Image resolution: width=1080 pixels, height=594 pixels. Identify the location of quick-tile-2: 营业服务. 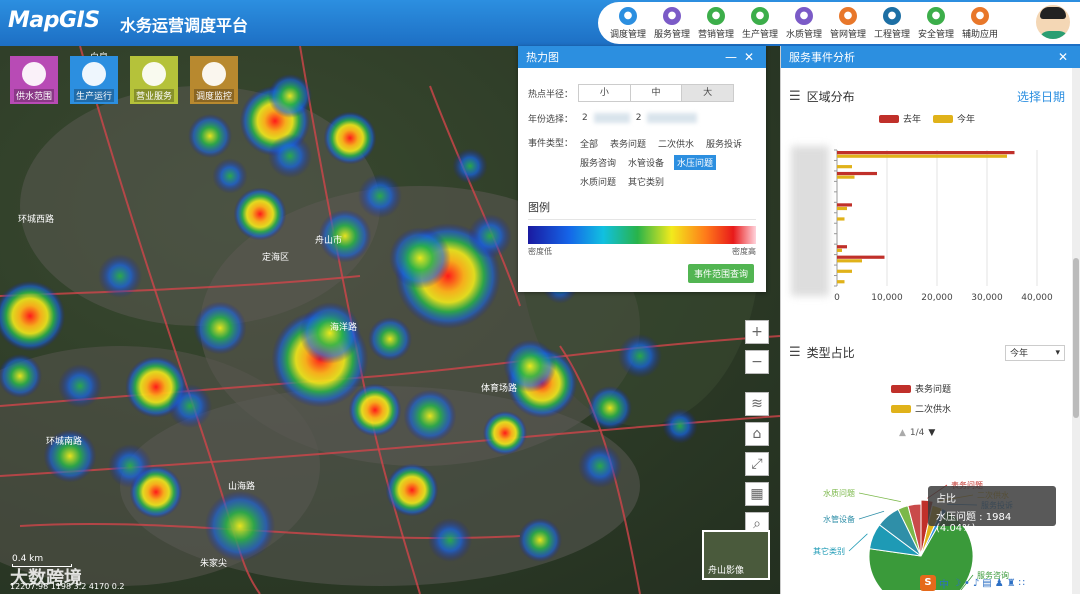
(154, 80).